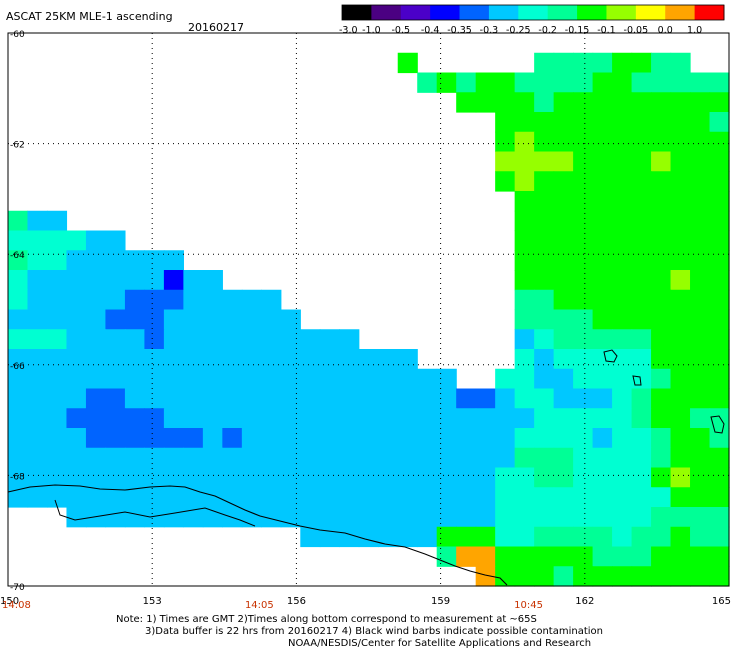 The image size is (740, 650). What do you see at coordinates (694, 30) in the screenshot?
I see `colorbar-label: 1.0` at bounding box center [694, 30].